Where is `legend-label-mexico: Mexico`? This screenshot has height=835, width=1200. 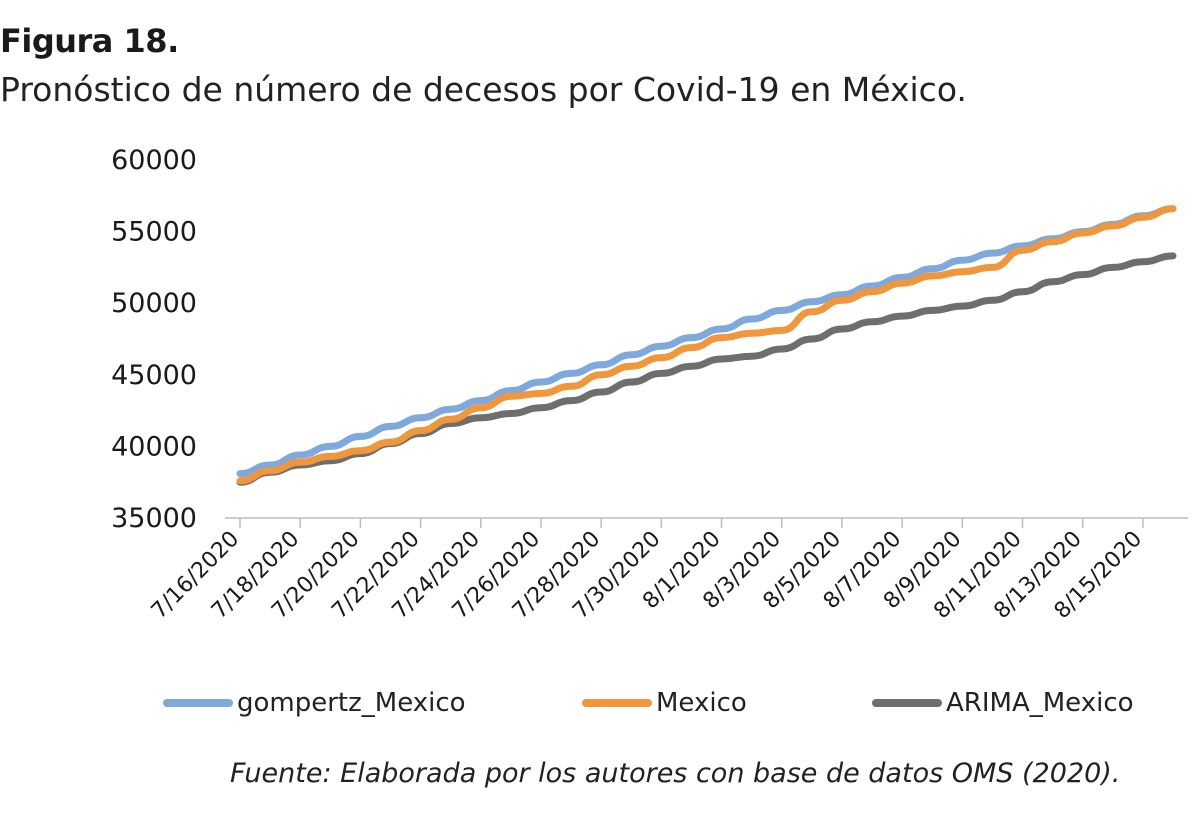 legend-label-mexico: Mexico is located at coordinates (701, 703).